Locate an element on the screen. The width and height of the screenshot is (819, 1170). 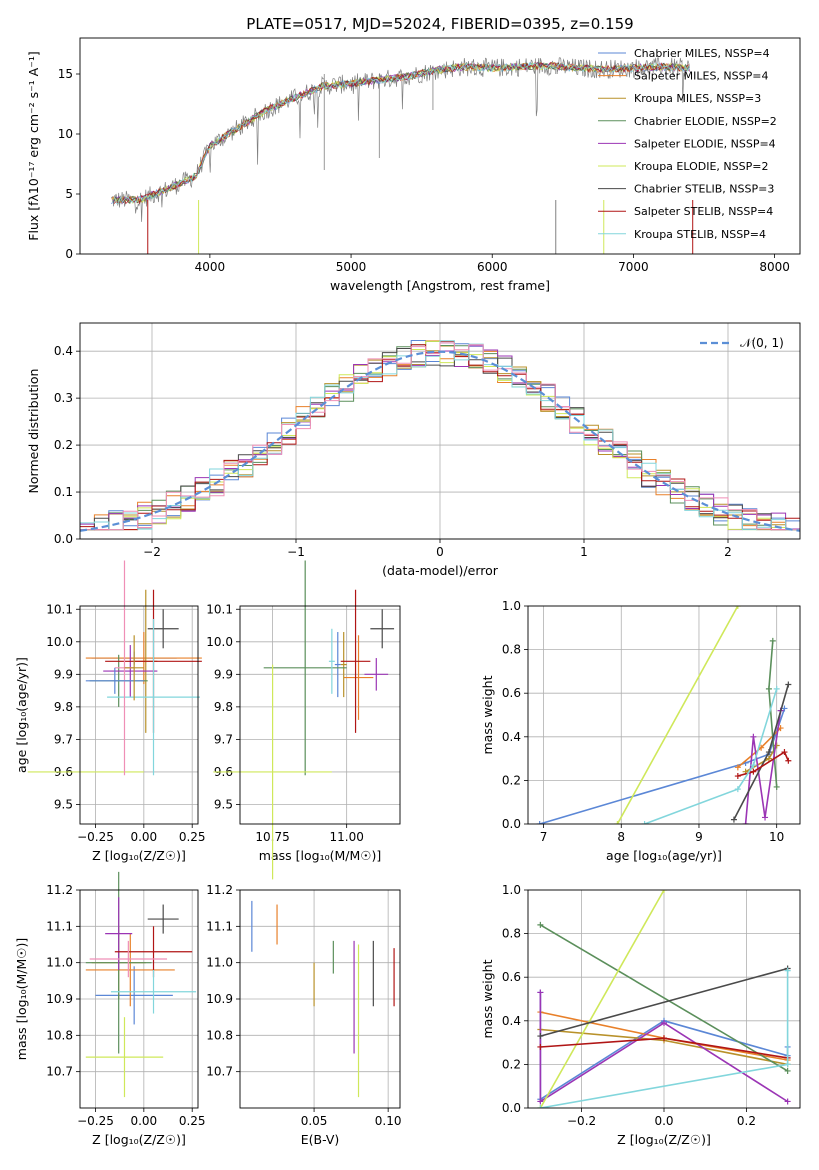
x-tick-label: 8 is located at coordinates (621, 837).